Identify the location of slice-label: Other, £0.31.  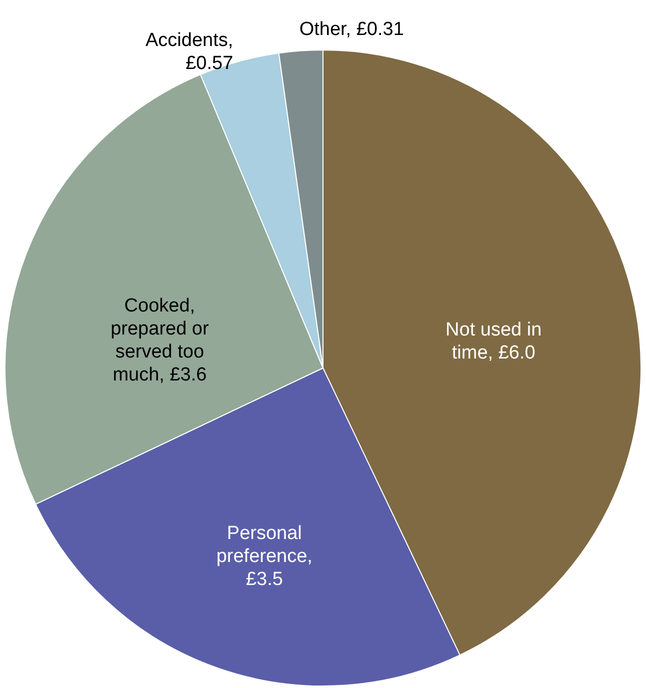
(351, 29).